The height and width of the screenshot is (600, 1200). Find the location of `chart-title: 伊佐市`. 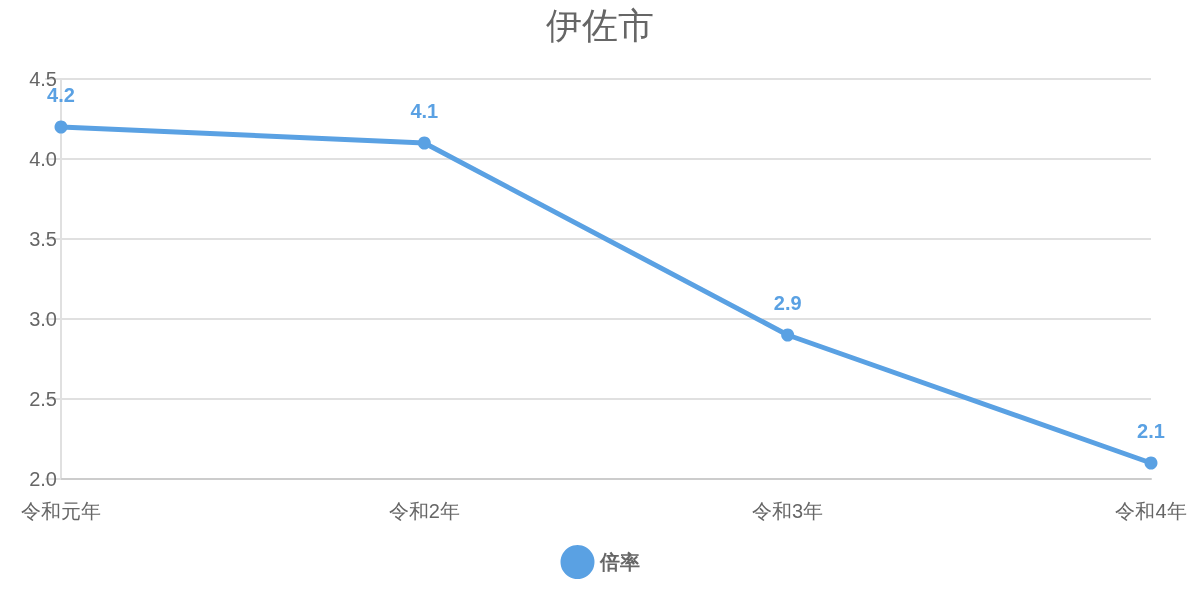

chart-title: 伊佐市 is located at coordinates (600, 25).